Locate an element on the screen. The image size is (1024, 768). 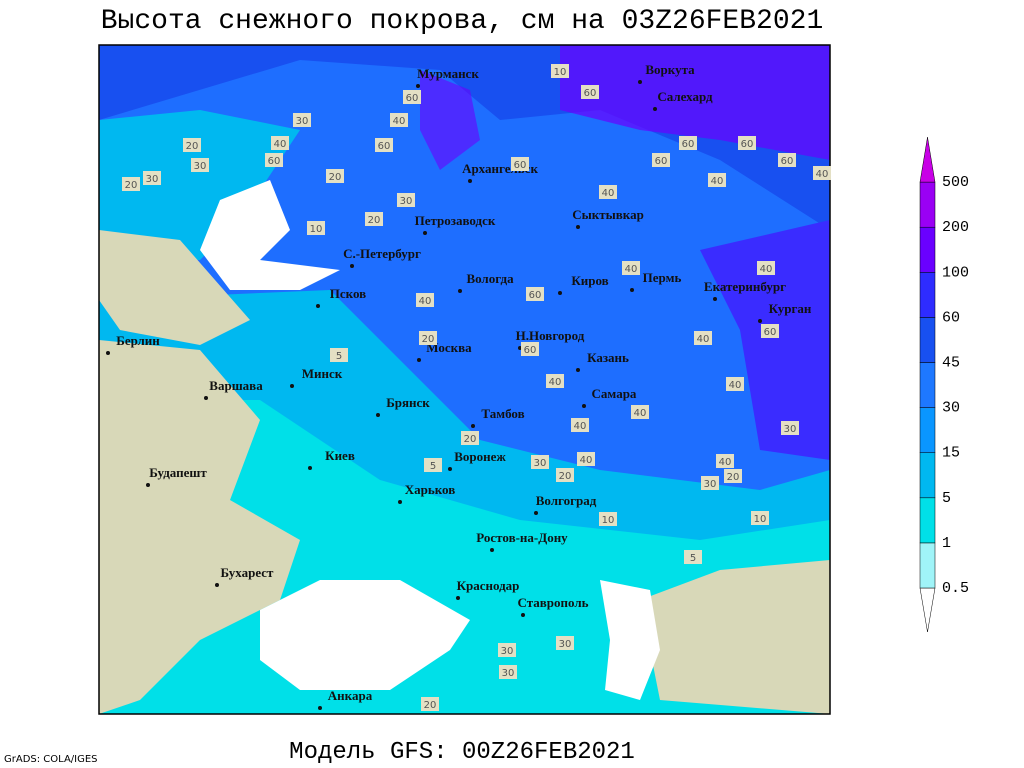
sea is located at coordinates (270, 235).